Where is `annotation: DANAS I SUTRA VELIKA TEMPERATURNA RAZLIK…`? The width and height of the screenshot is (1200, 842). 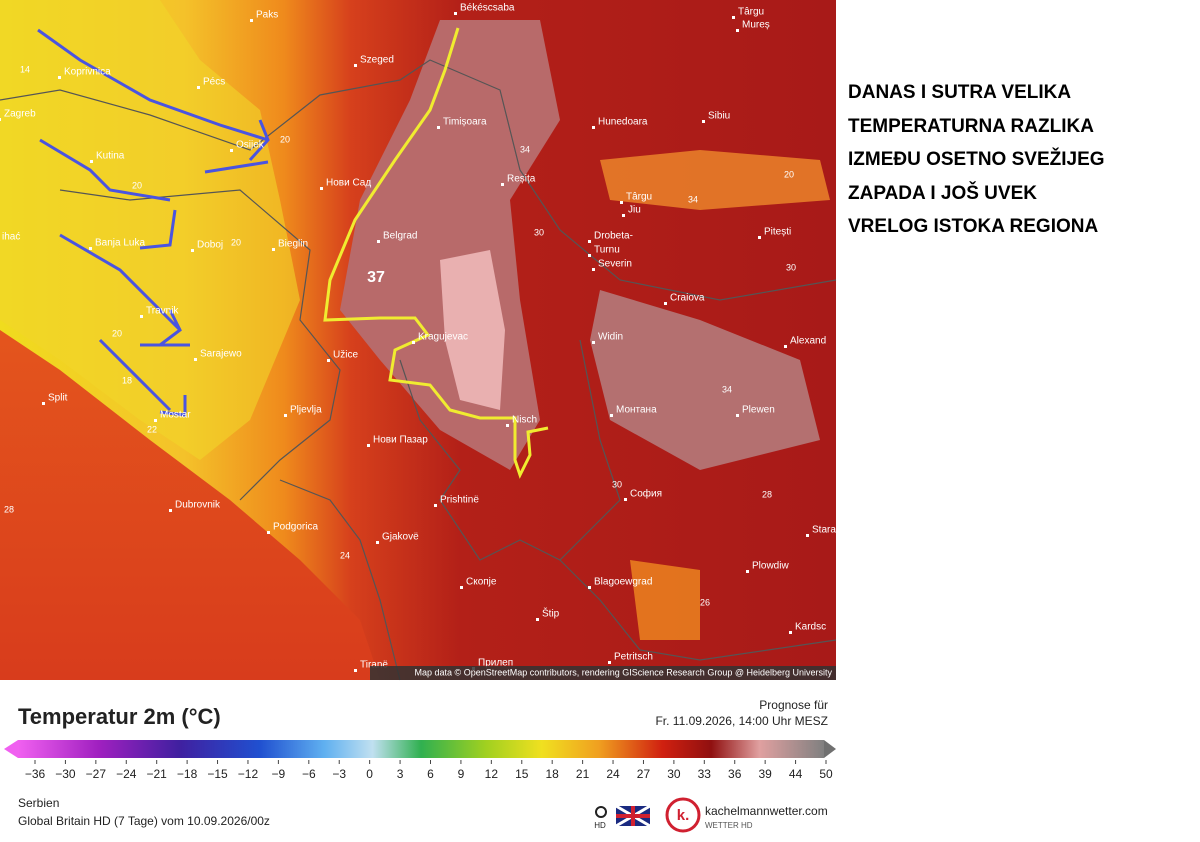 annotation: DANAS I SUTRA VELIKA TEMPERATURNA RAZLIK… is located at coordinates (976, 159).